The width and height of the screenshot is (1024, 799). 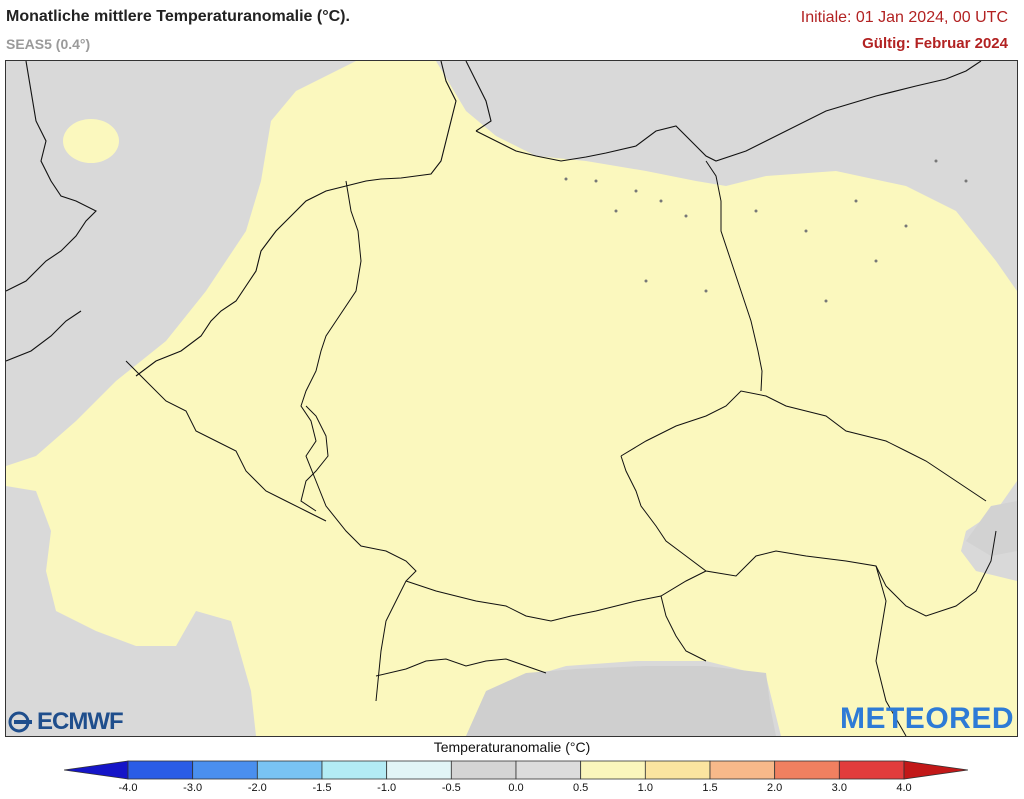 I want to click on colorbar-tick-label: 4.0, so click(x=904, y=788).